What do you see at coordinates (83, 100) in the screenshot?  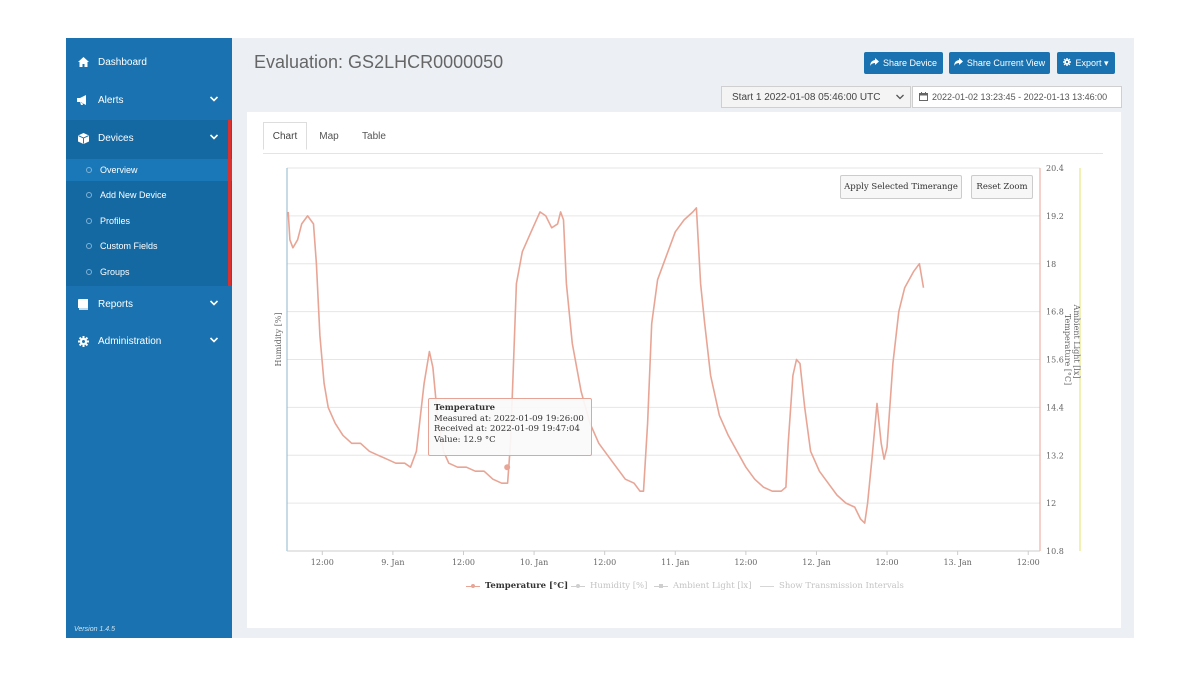 I see `bullhorn-icon` at bounding box center [83, 100].